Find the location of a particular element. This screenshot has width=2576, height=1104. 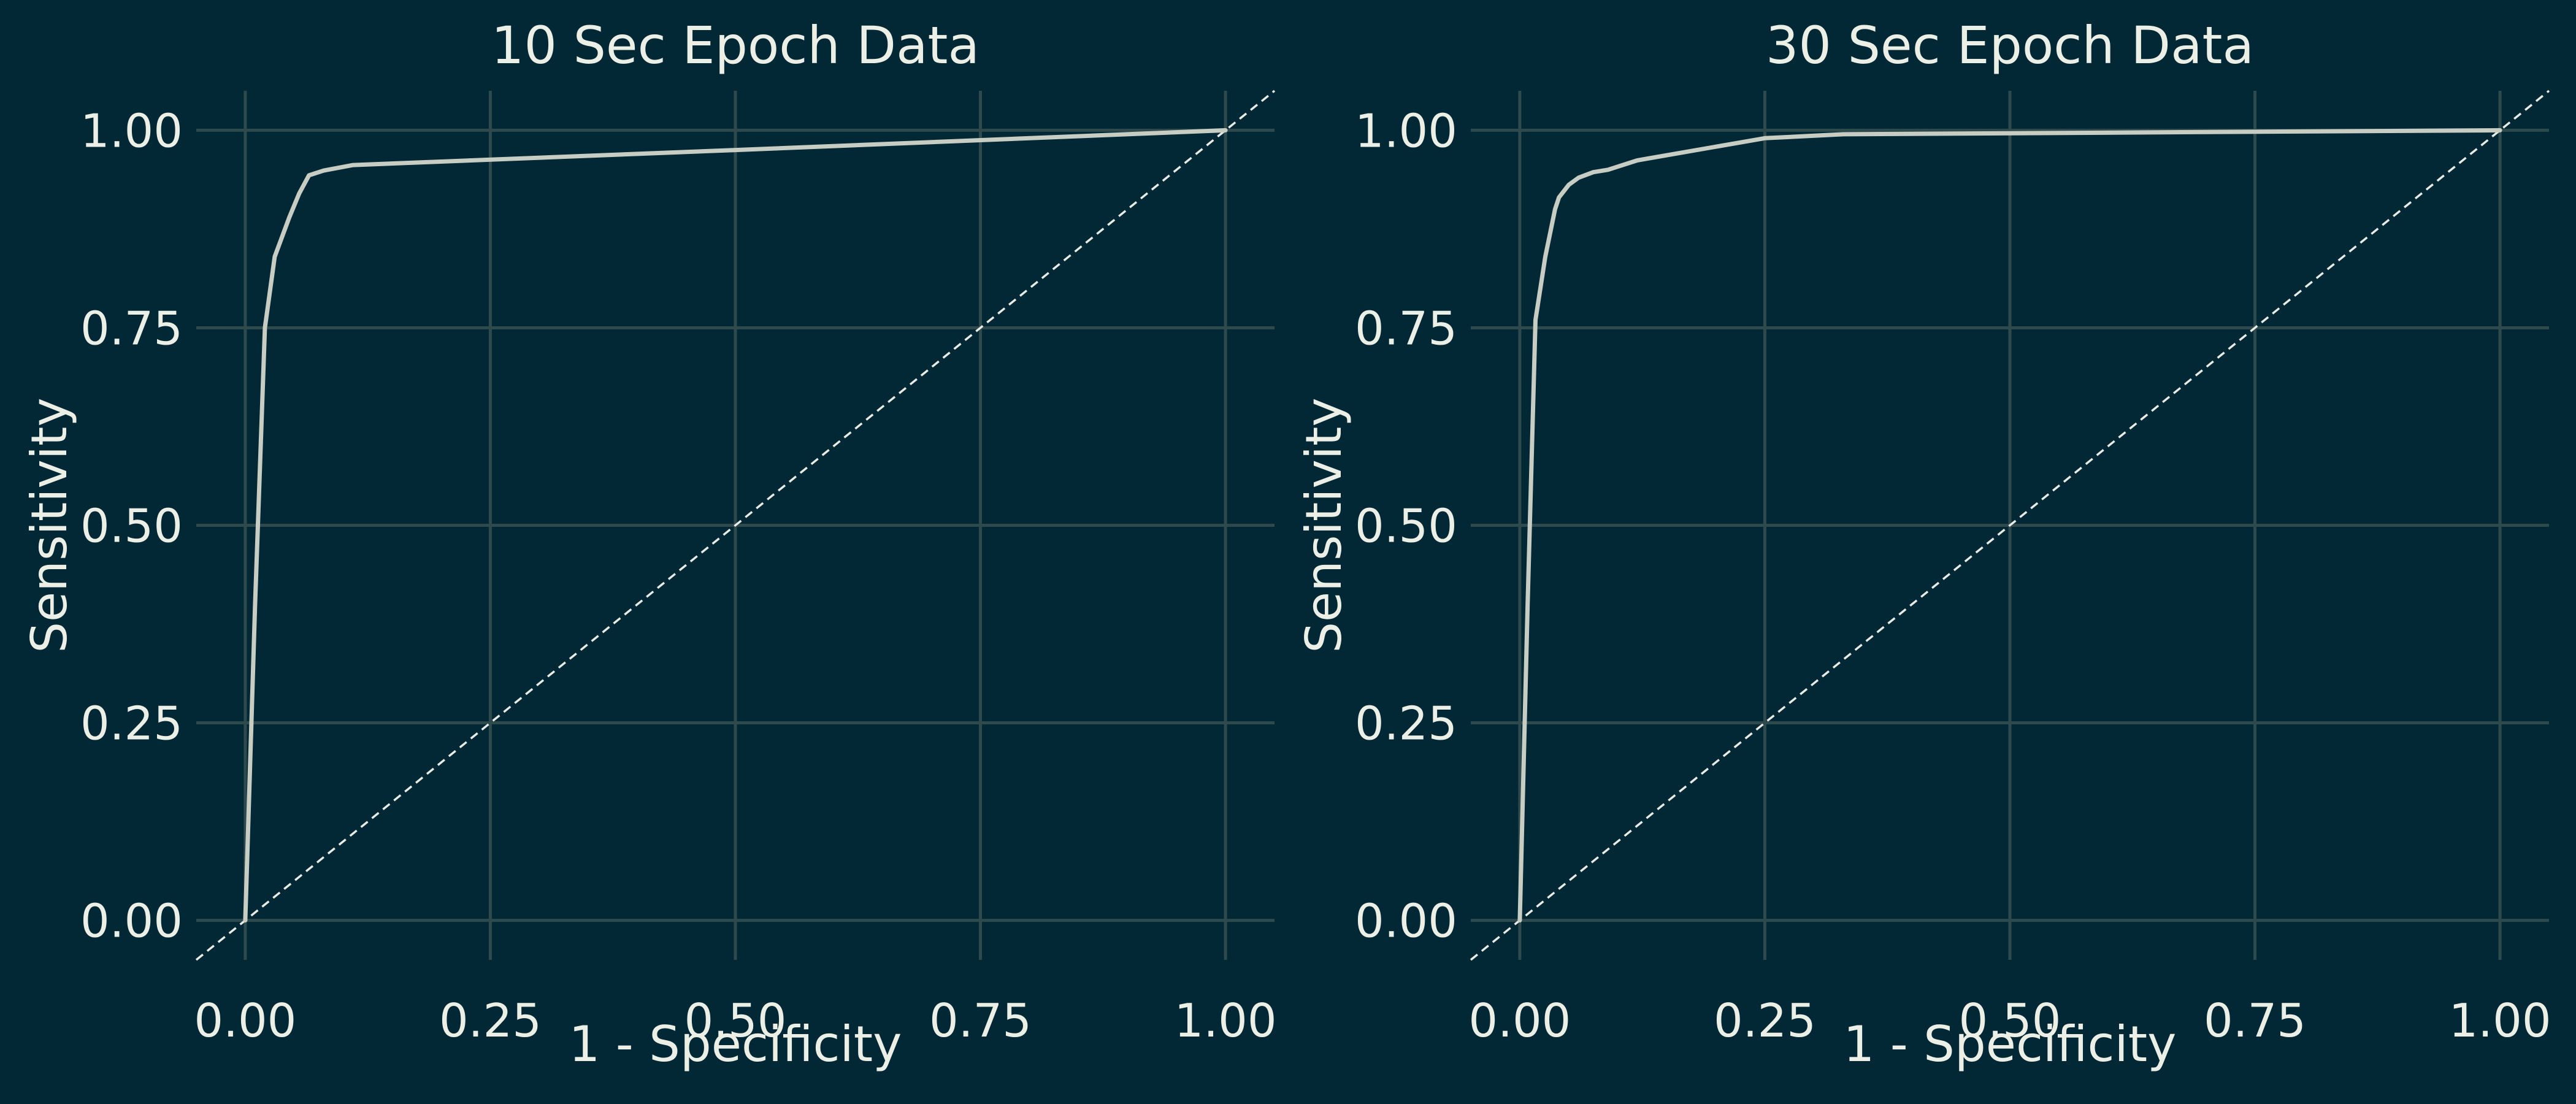

chart-title: 10 Sec Epoch Data is located at coordinates (735, 45).